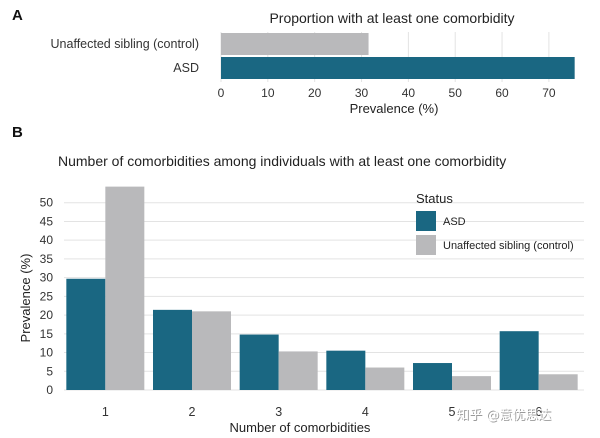 This screenshot has height=438, width=600. I want to click on panel-a-x-tick-label: 40, so click(409, 93).